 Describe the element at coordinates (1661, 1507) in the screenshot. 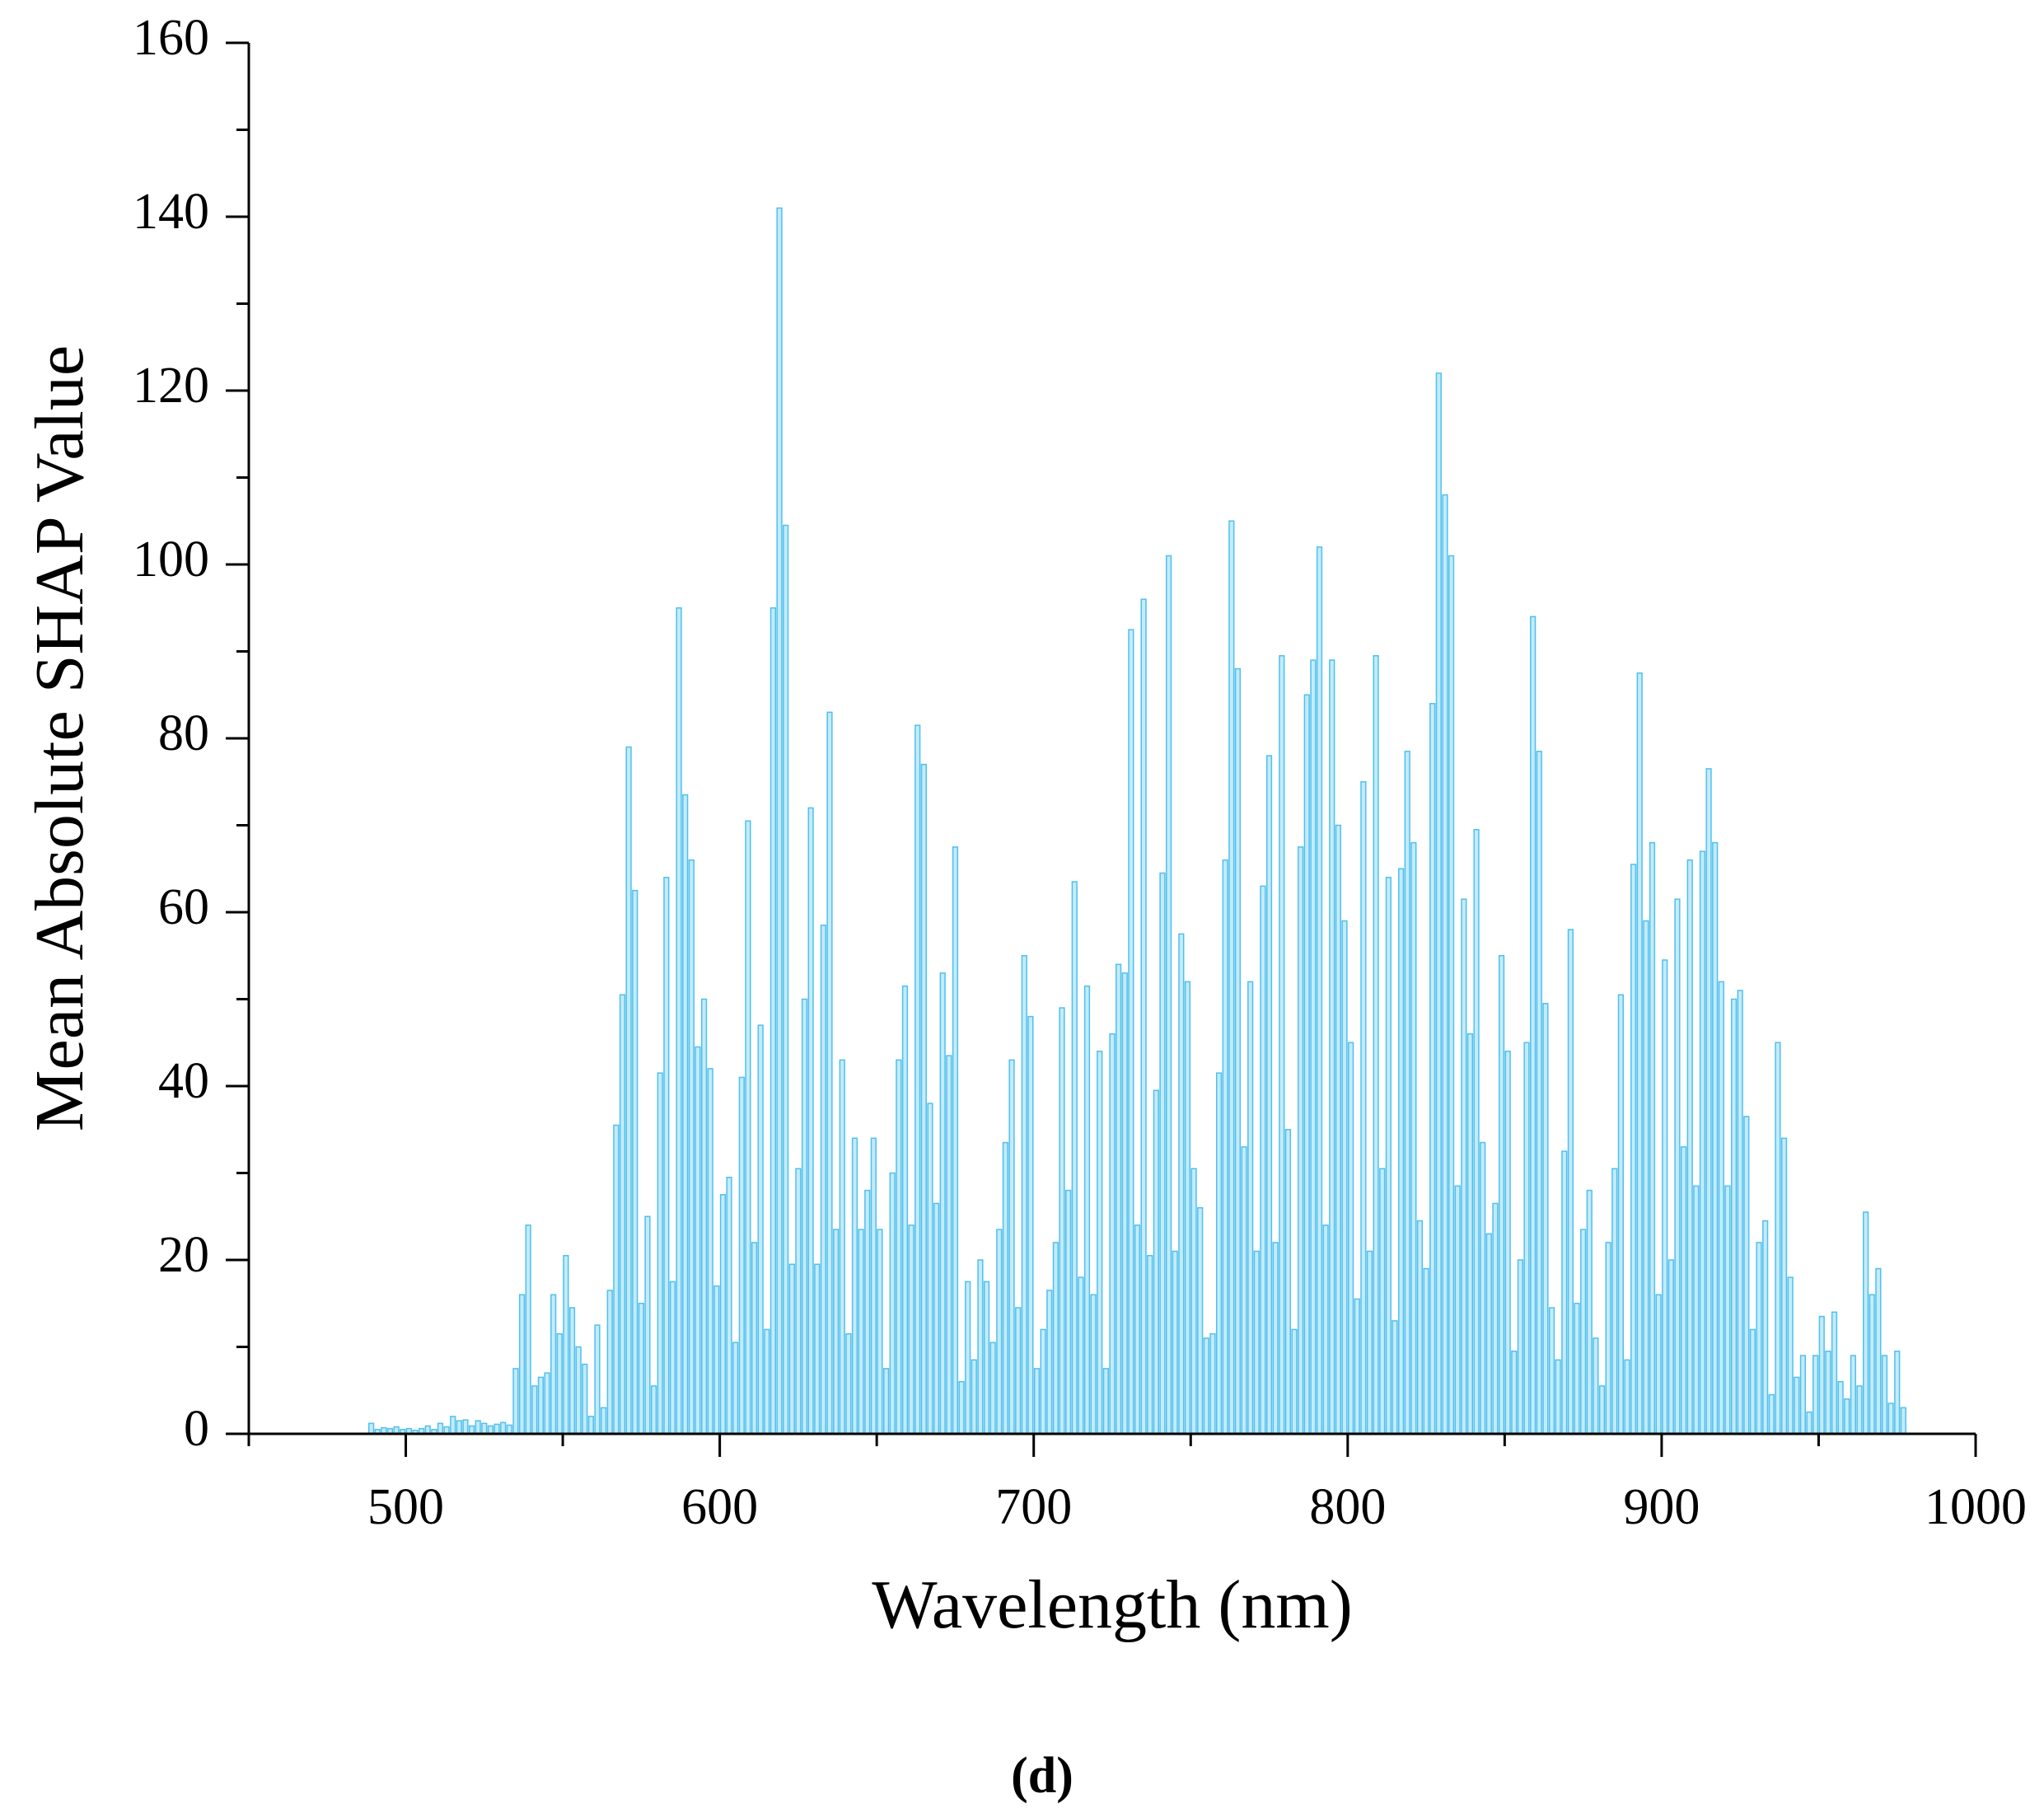

I see `x-tick-label: 900` at that location.